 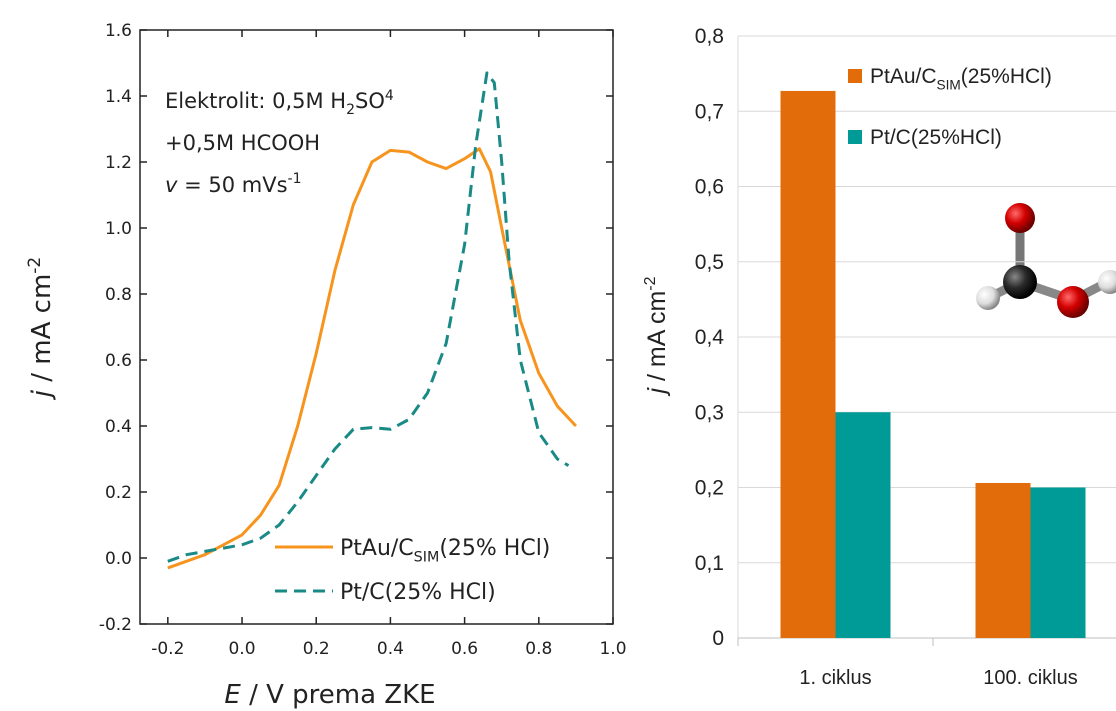 I want to click on x-axis-label: E / V prema ZKE, so click(x=329, y=695).